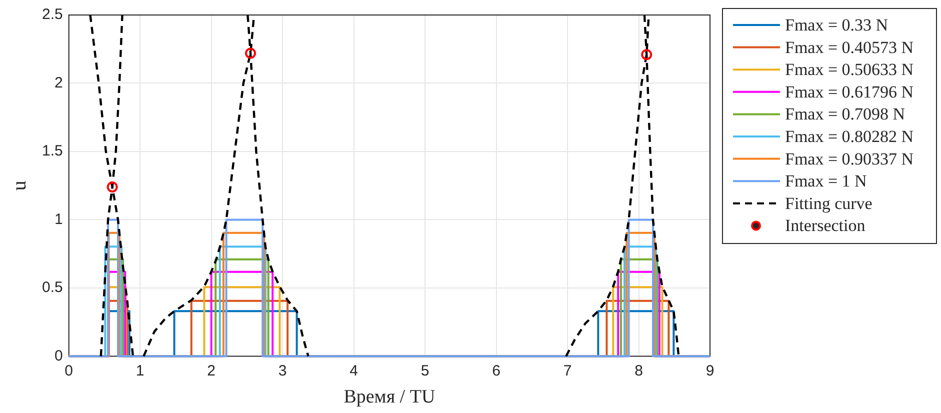 The image size is (941, 413). Describe the element at coordinates (52, 15) in the screenshot. I see `y-tick-label: 2.5` at that location.